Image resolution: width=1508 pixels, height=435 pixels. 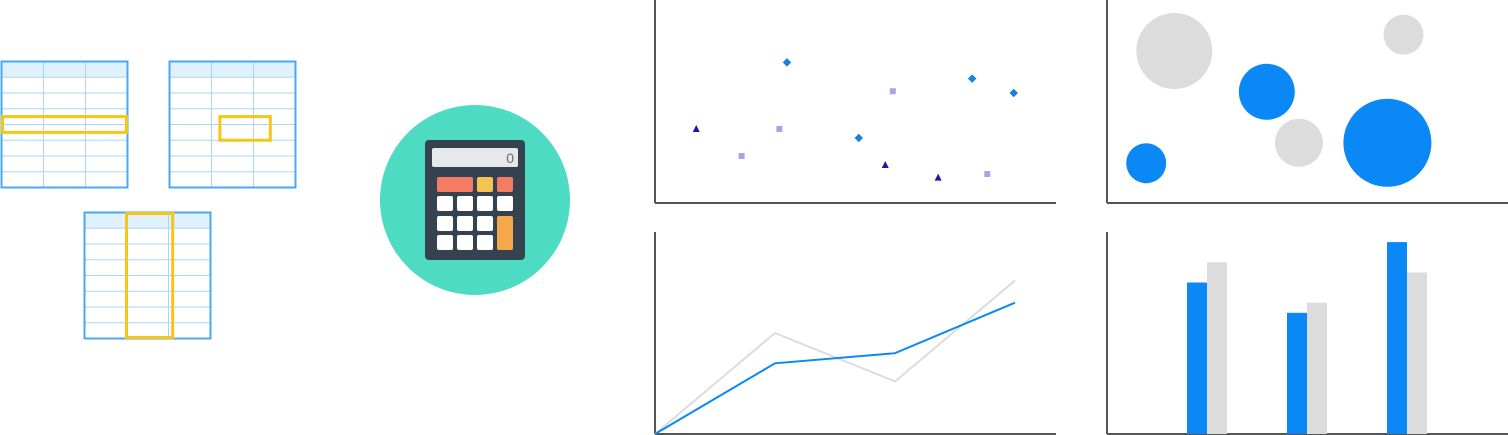 What do you see at coordinates (835, 368) in the screenshot?
I see `line-series-blue` at bounding box center [835, 368].